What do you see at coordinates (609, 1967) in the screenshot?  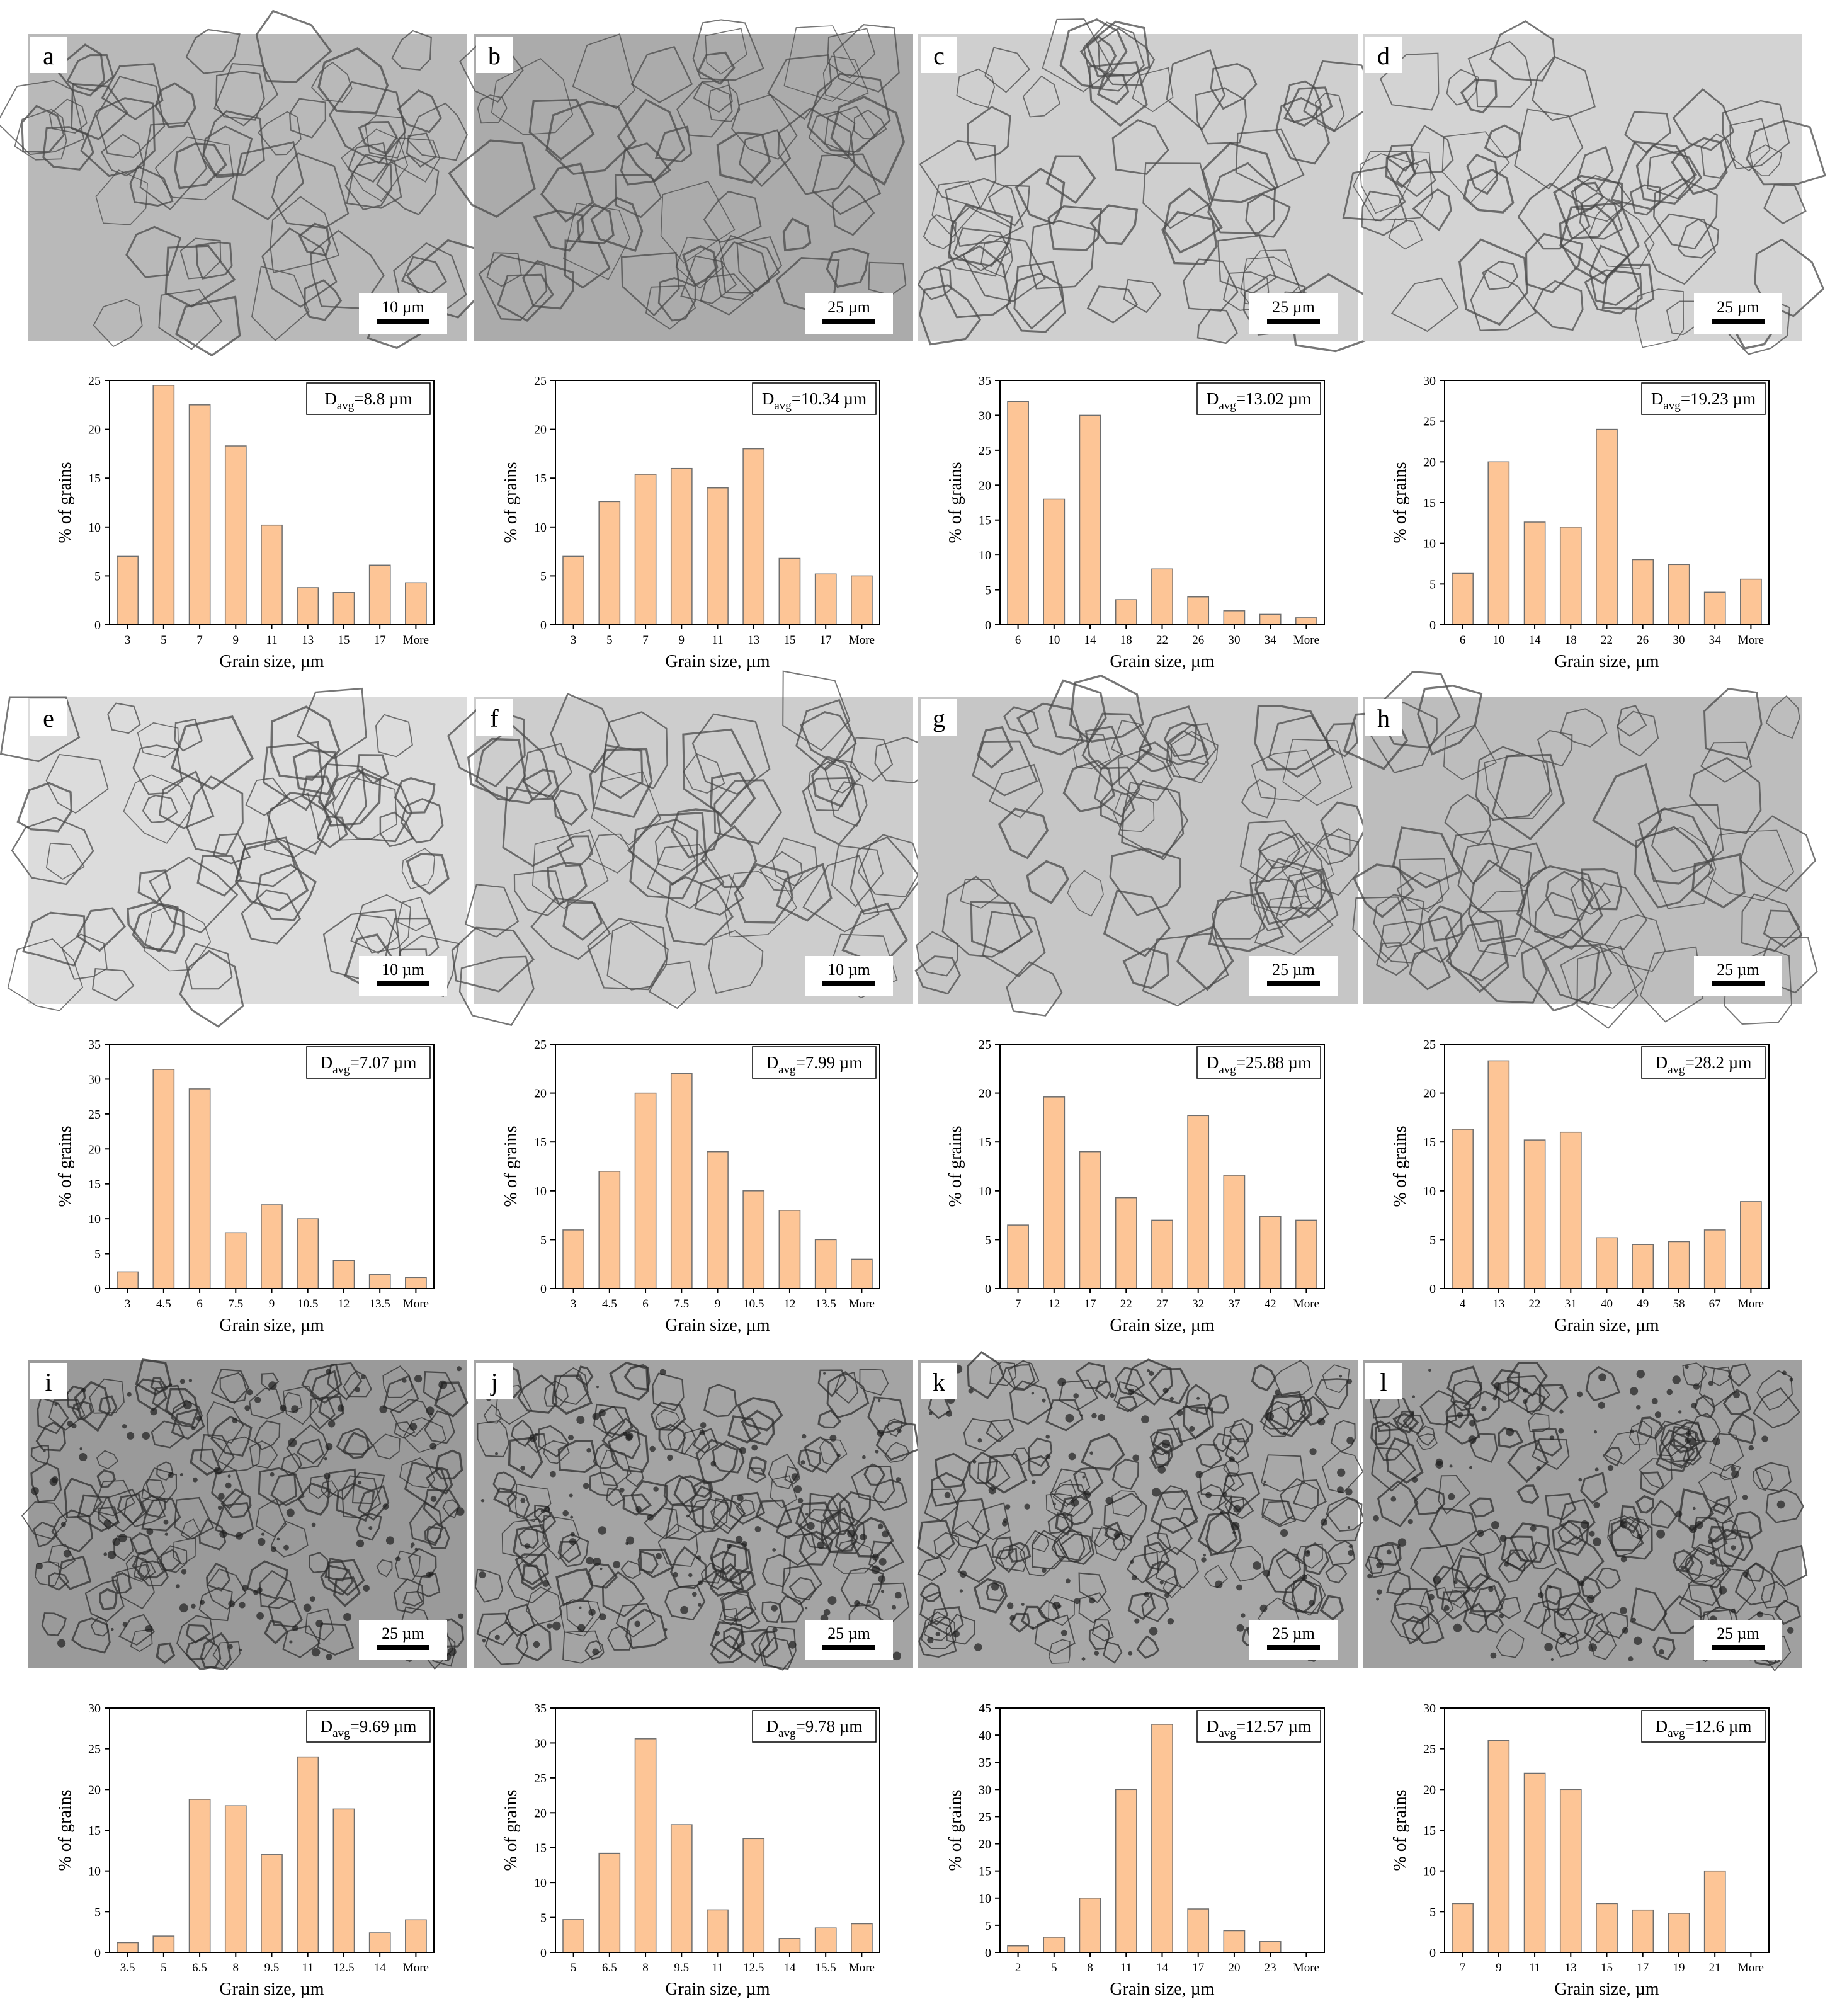 I see `x-tick-label: 6.5` at bounding box center [609, 1967].